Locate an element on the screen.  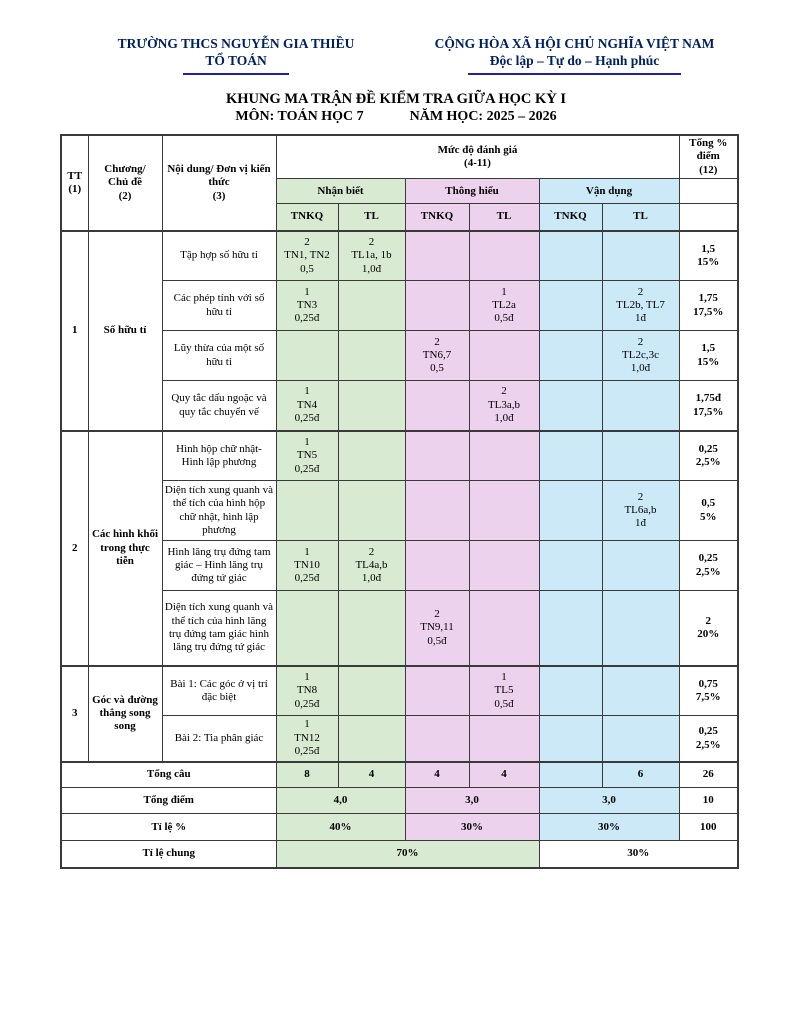
cell-nb-tnkq: 1 TN5 0,25đ is located at coordinates (307, 455).